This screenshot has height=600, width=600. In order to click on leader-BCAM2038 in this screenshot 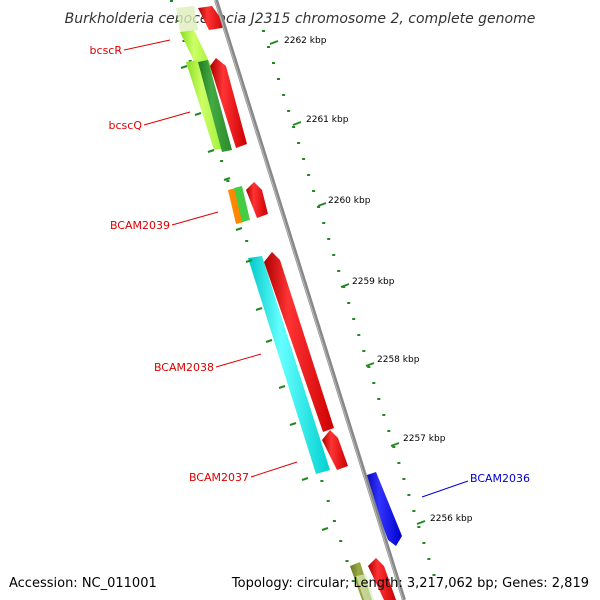, I will do `click(238, 360)`.